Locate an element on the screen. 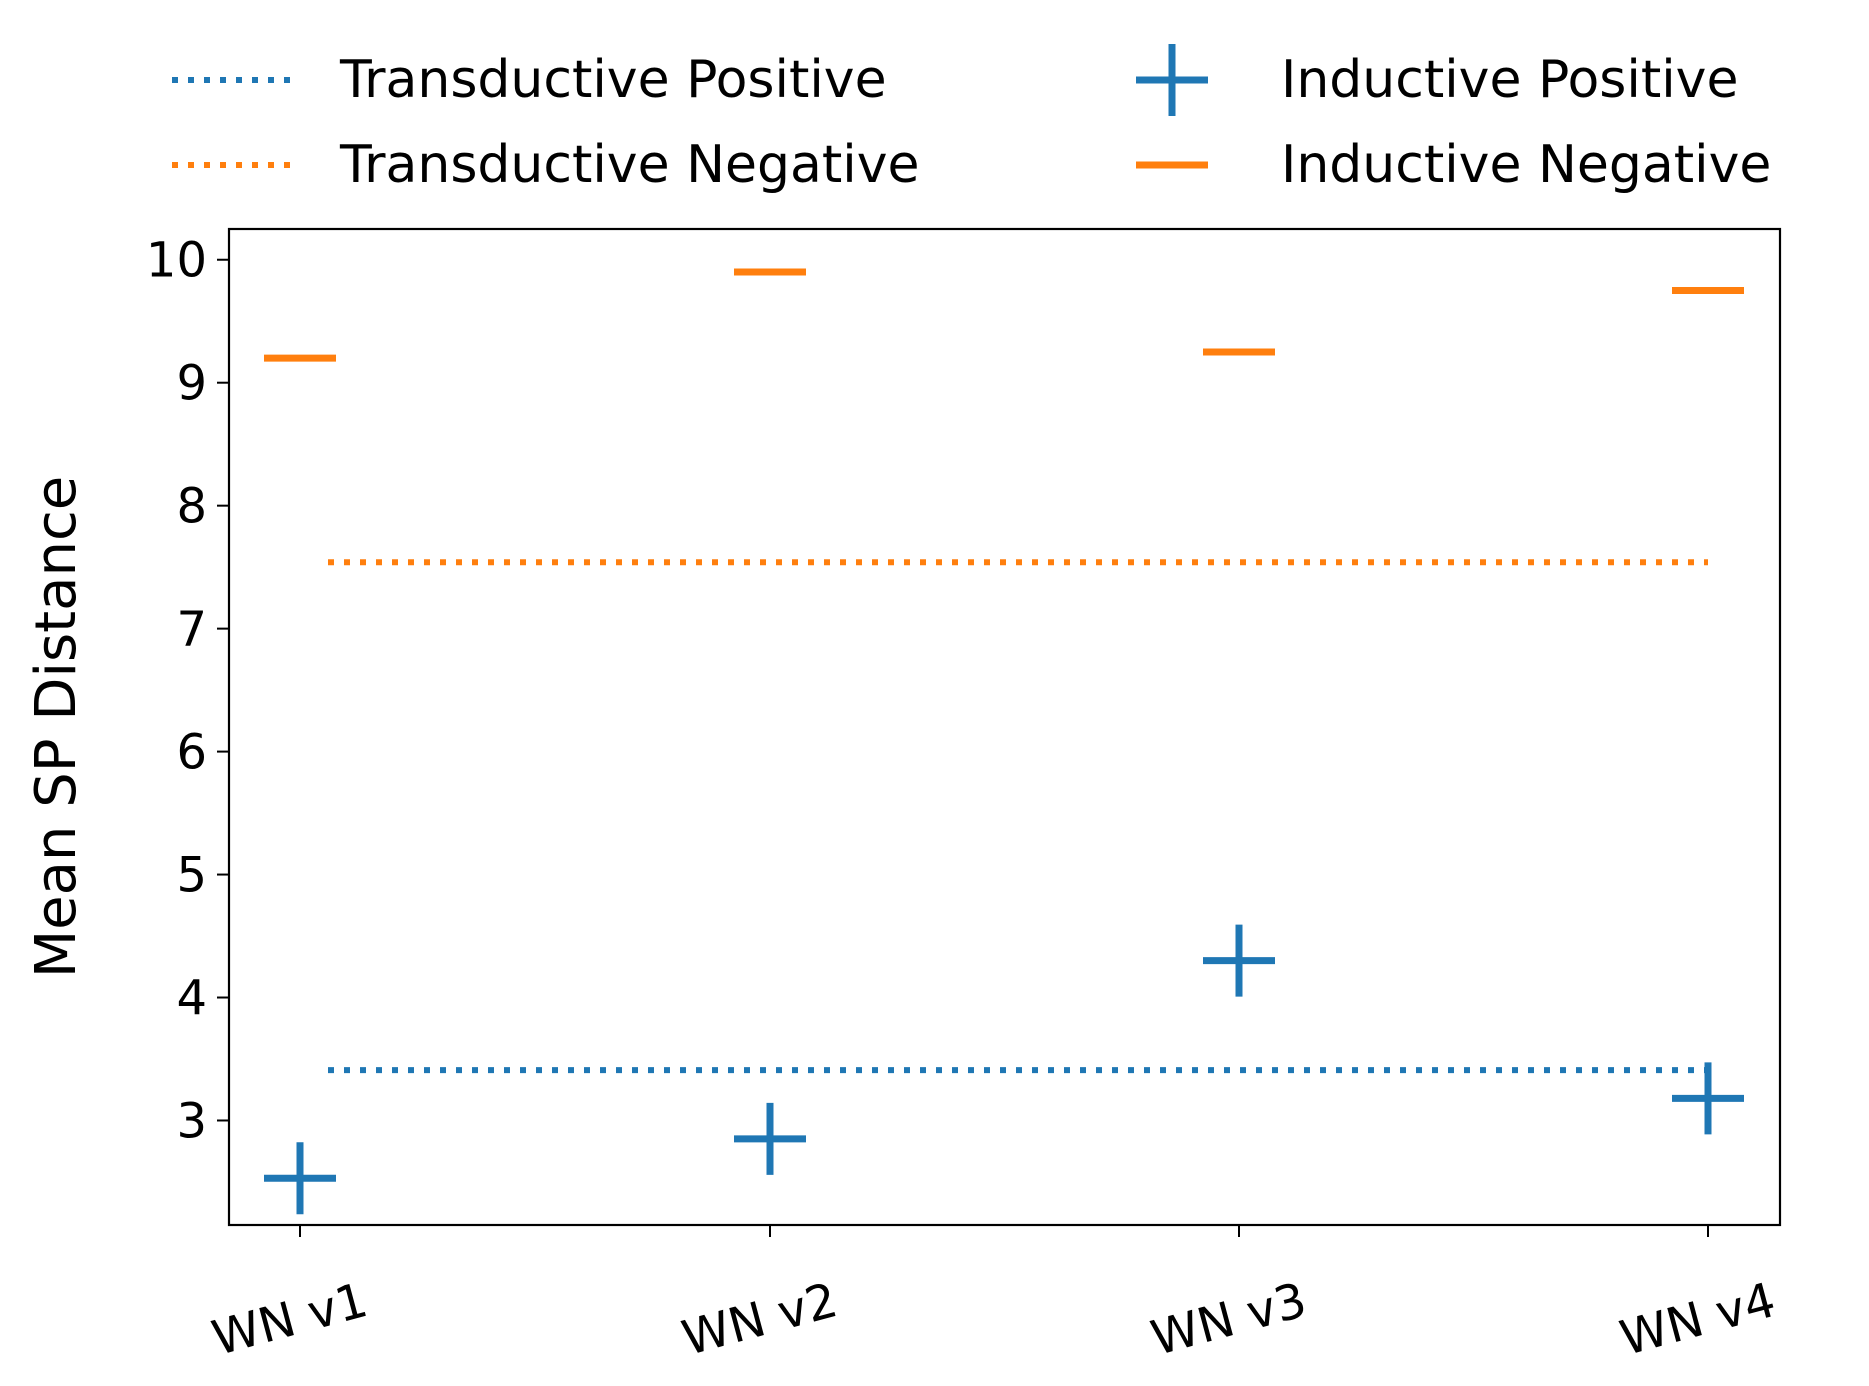 The height and width of the screenshot is (1386, 1869). y-tick-label: 7 is located at coordinates (191, 630).